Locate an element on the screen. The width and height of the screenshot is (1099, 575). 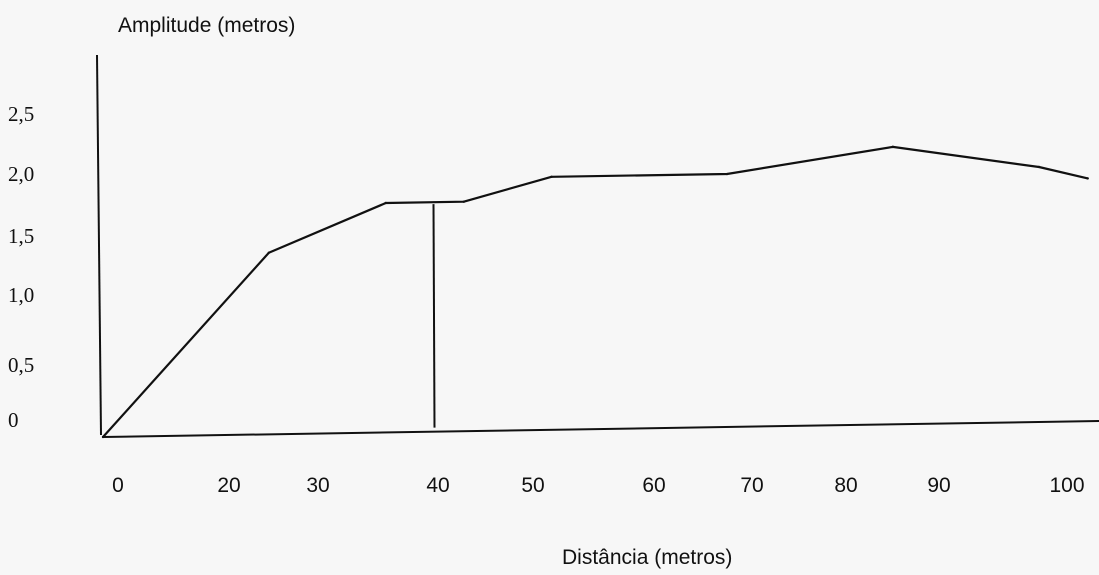
x-tick-label: 30 is located at coordinates (317, 485).